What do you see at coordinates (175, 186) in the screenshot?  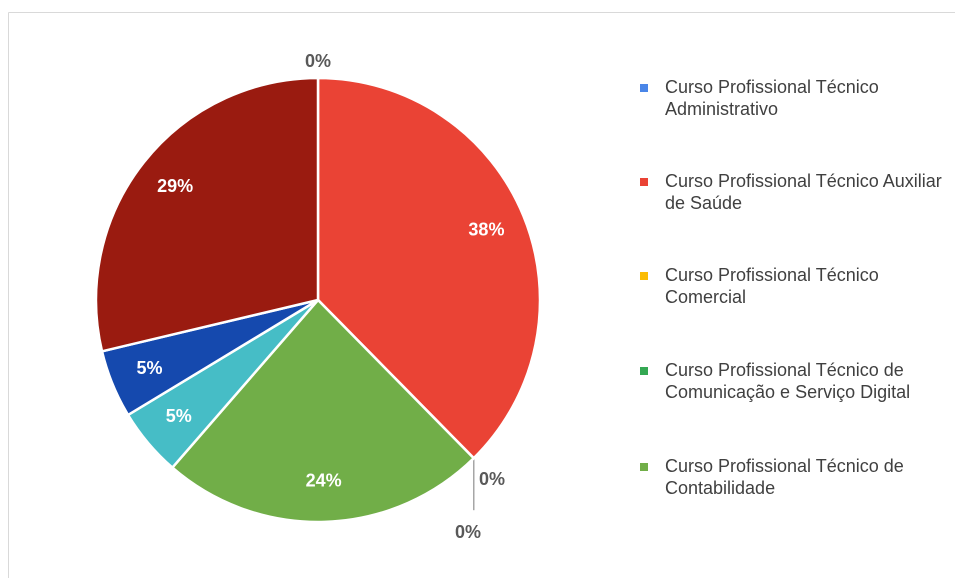 I see `data-label: 29%` at bounding box center [175, 186].